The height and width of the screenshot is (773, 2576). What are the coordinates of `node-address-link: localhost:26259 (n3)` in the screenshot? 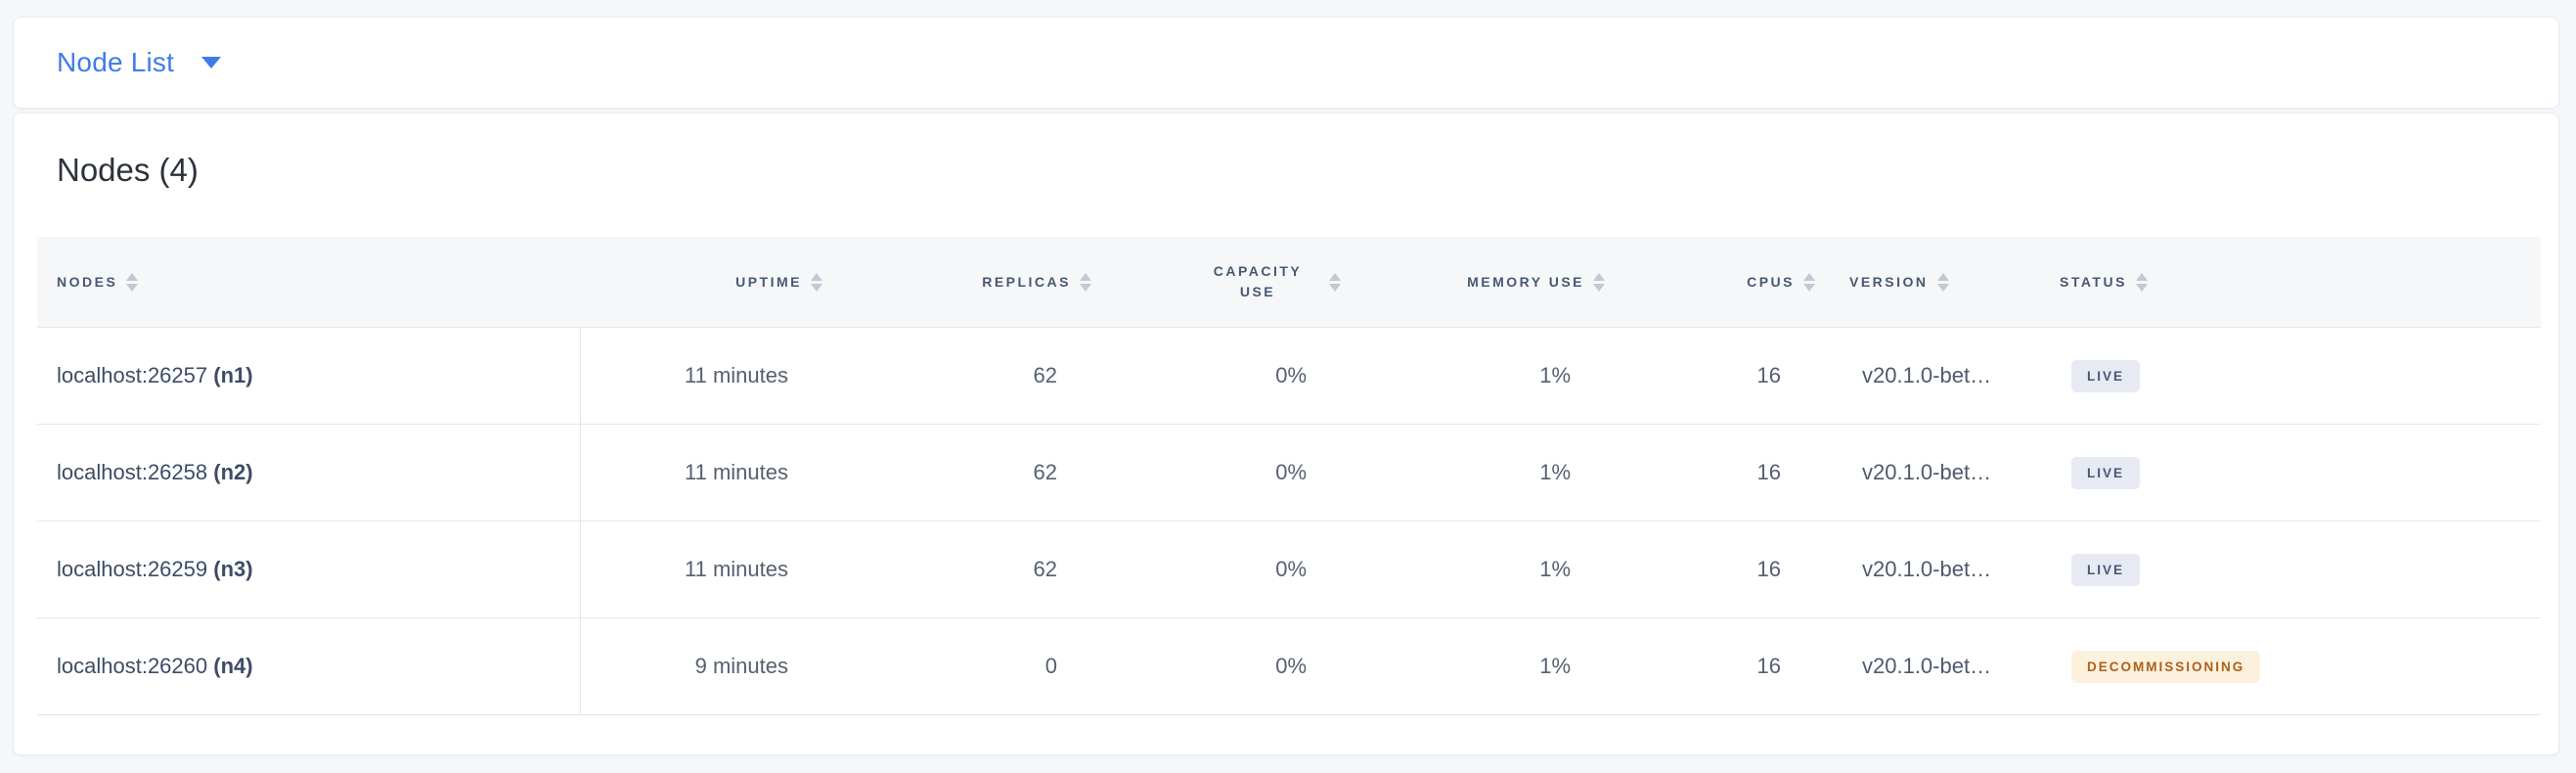 It's located at (155, 569).